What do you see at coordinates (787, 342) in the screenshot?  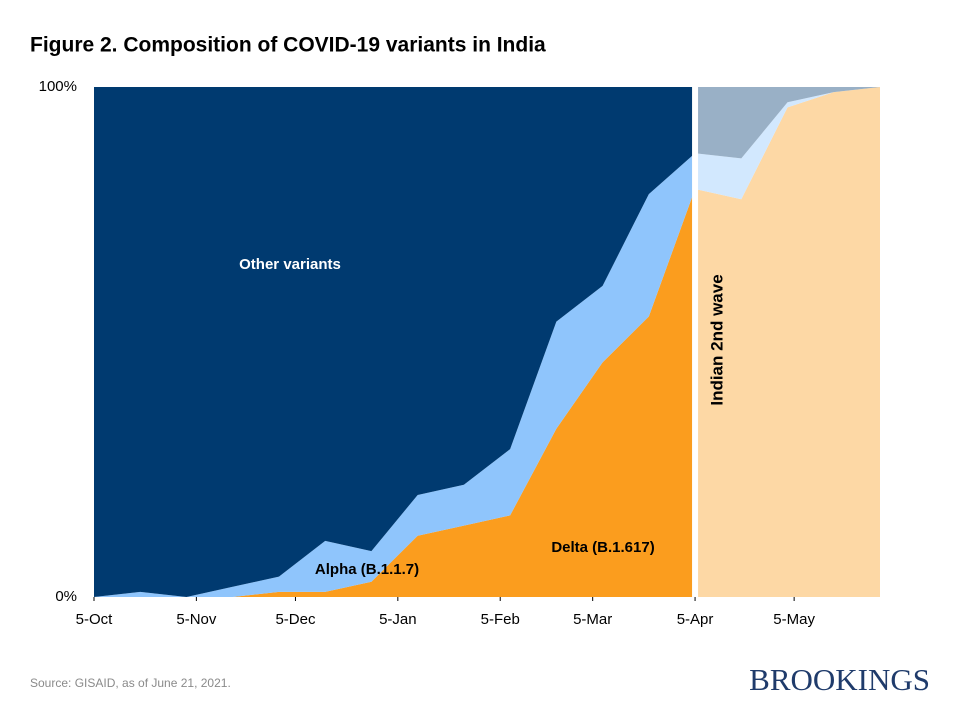 I see `highlight-region` at bounding box center [787, 342].